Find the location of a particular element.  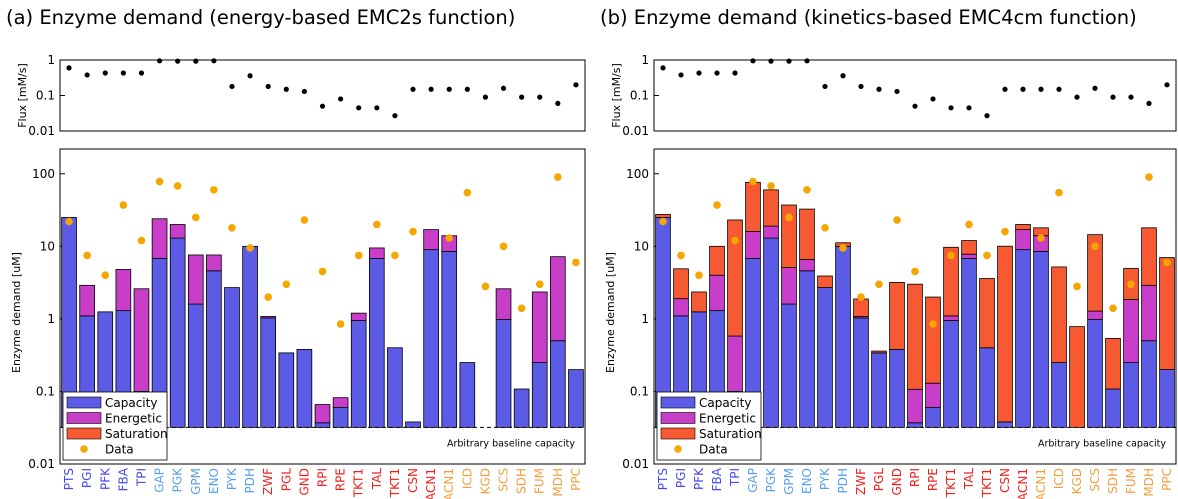

category-label: PGK is located at coordinates (771, 480).